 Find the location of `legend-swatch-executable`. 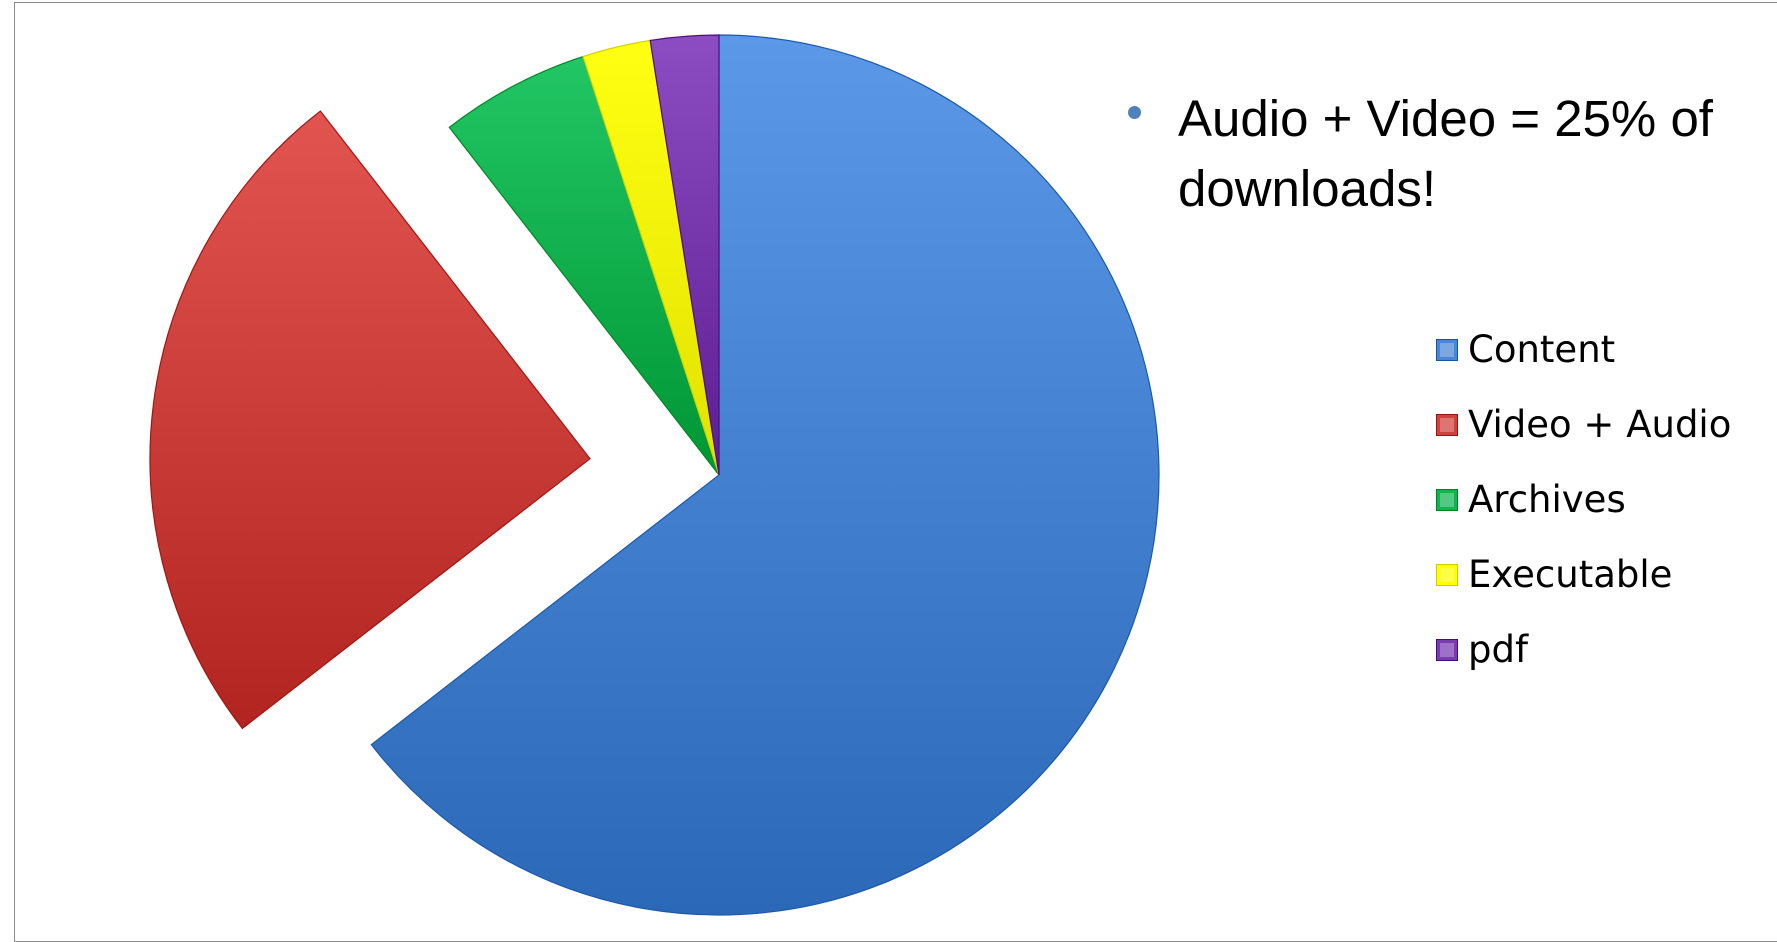

legend-swatch-executable is located at coordinates (1447, 574).